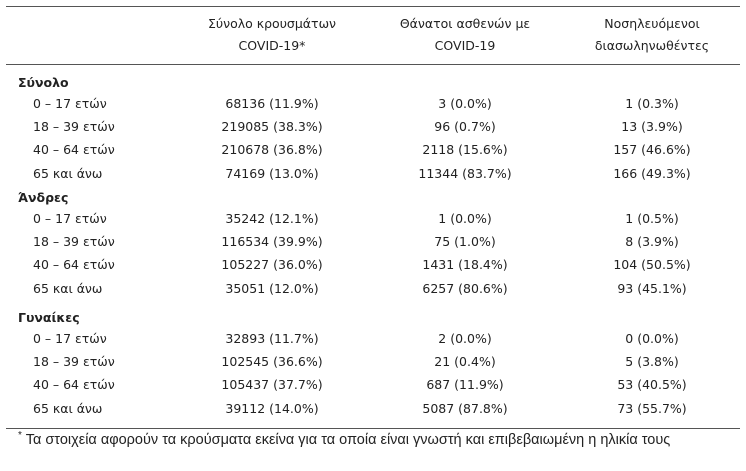 Image resolution: width=746 pixels, height=471 pixels. Describe the element at coordinates (652, 150) in the screenshot. I see `cell: 157 (46.6%)` at that location.